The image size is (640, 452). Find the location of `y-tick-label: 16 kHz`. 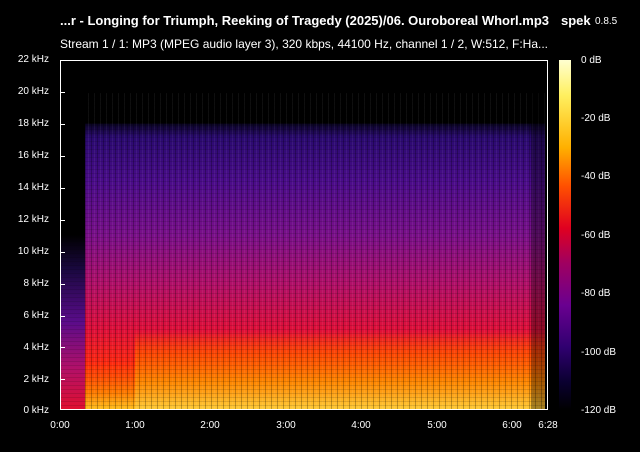

y-tick-label: 16 kHz is located at coordinates (33, 155).